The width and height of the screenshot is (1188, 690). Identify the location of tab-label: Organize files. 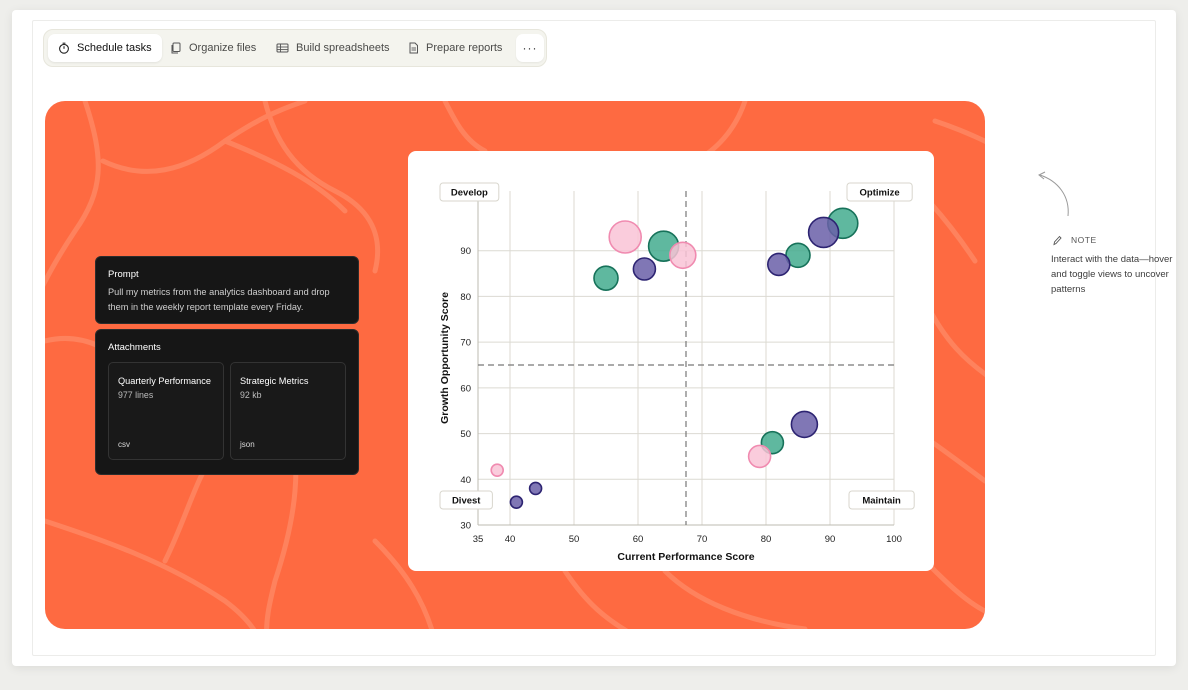
(223, 48).